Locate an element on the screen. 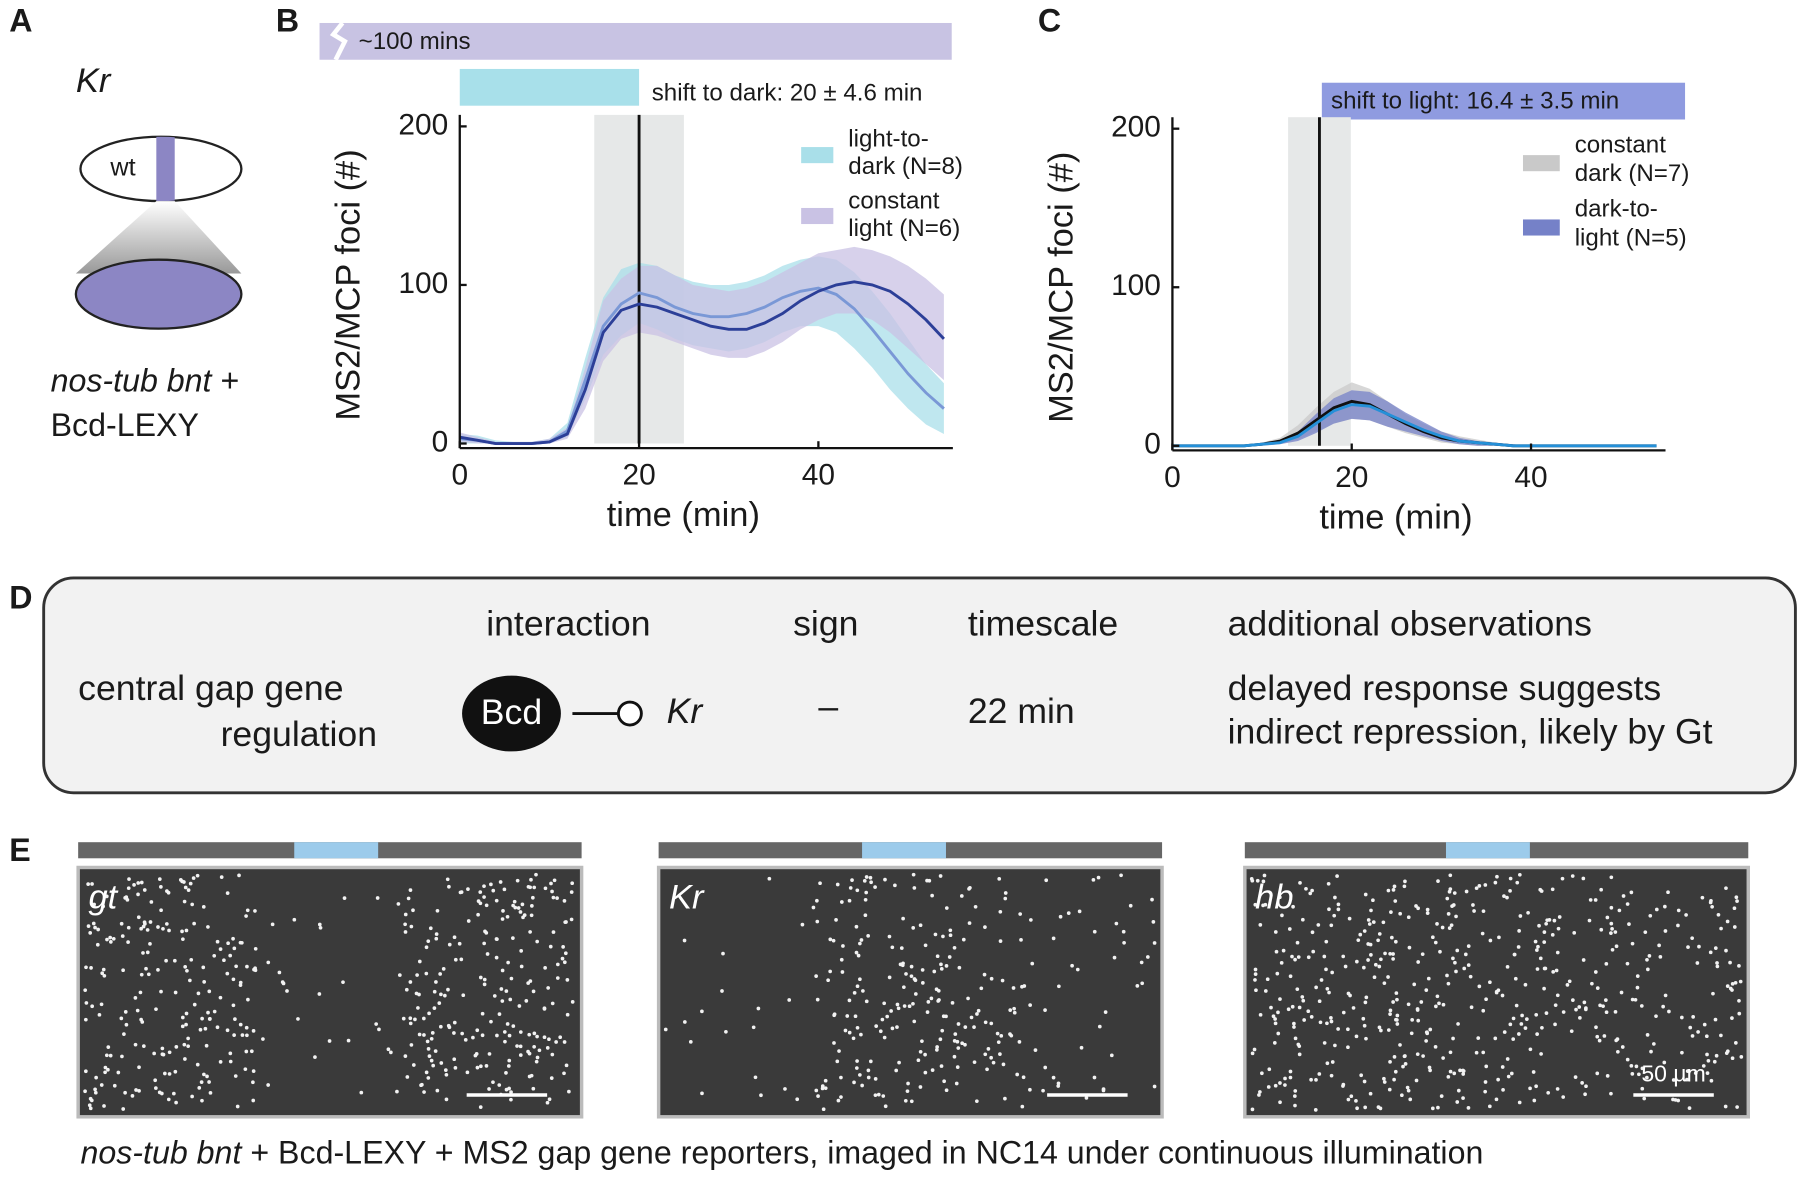 The width and height of the screenshot is (1800, 1180). header: timescale is located at coordinates (1043, 624).